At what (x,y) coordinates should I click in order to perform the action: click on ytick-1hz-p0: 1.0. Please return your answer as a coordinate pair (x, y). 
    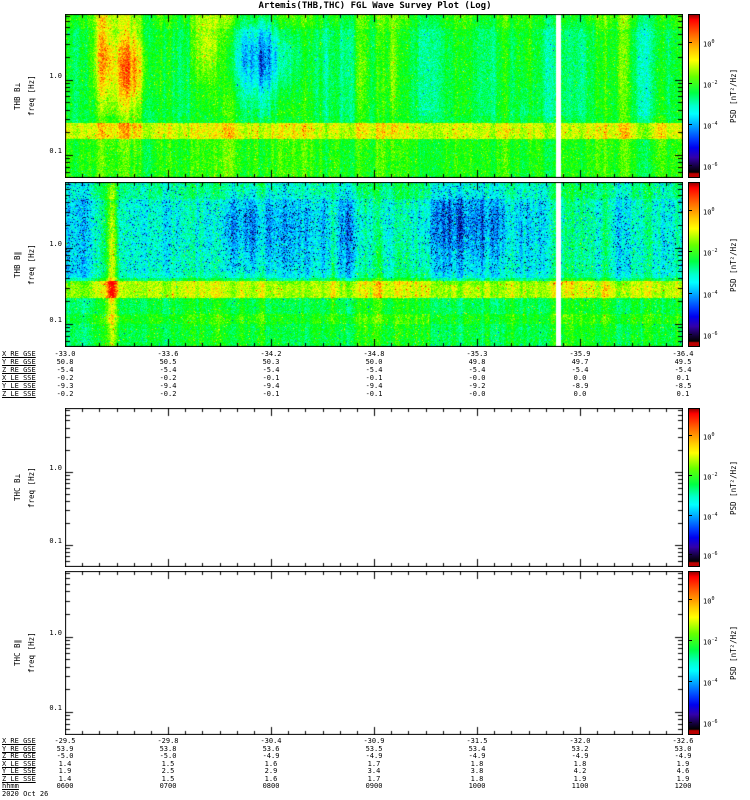
    Looking at the image, I should click on (55, 76).